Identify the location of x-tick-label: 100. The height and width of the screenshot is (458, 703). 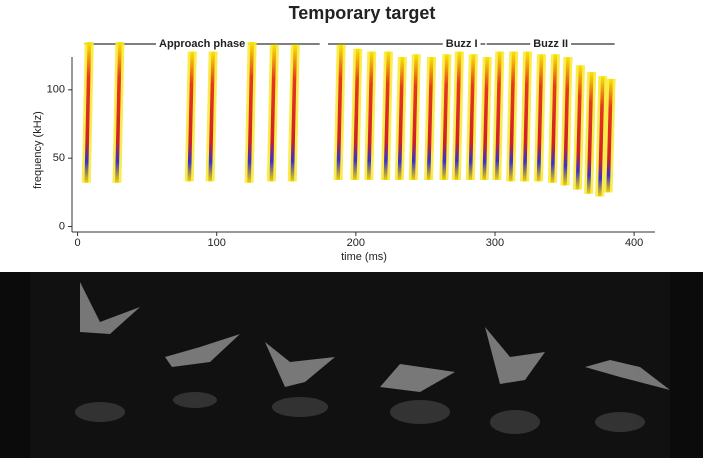
(217, 243).